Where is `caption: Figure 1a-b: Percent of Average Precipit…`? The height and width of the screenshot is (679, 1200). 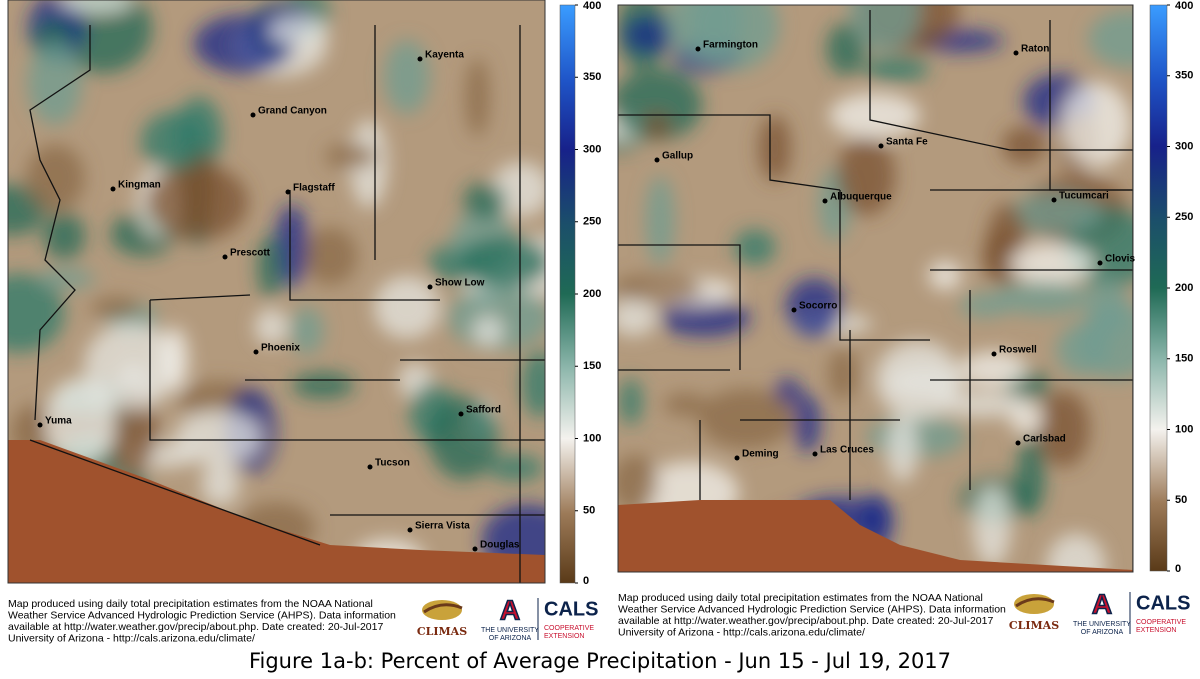
caption: Figure 1a-b: Percent of Average Precipit… is located at coordinates (600, 661).